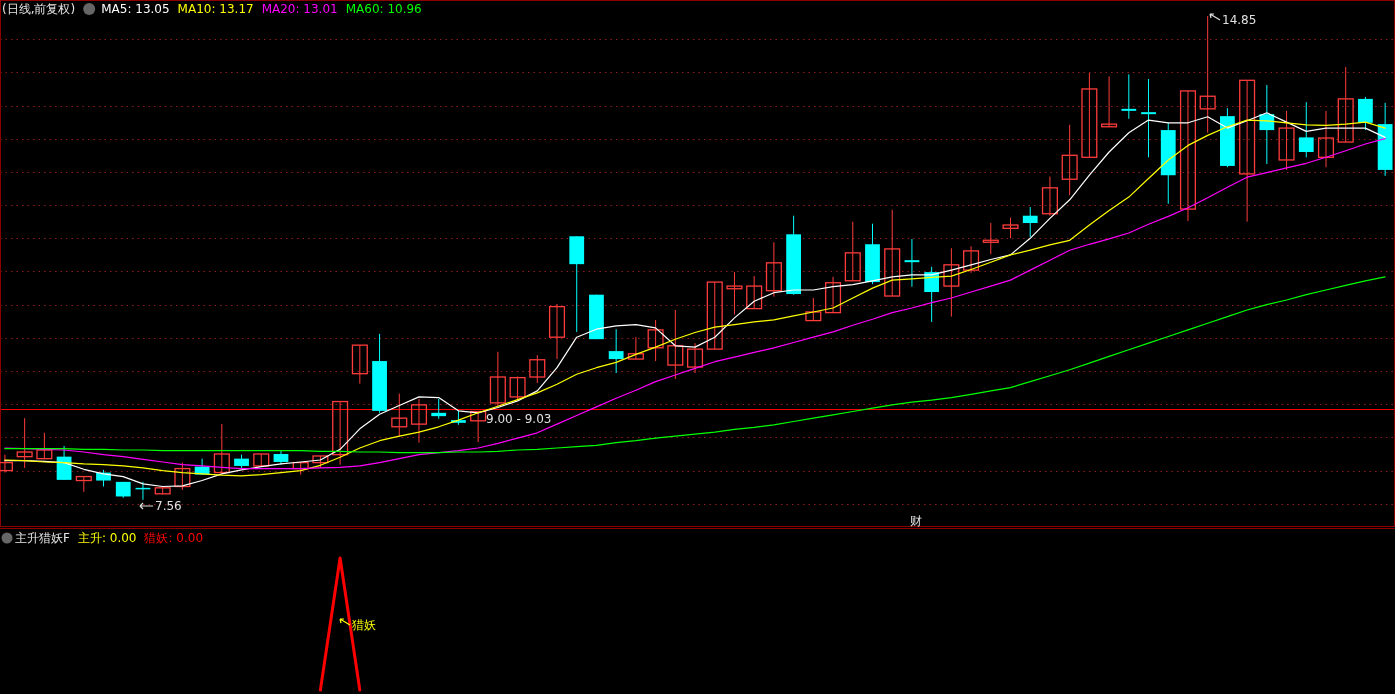  Describe the element at coordinates (168, 505) in the screenshot. I see `annotation: 7.56` at that location.